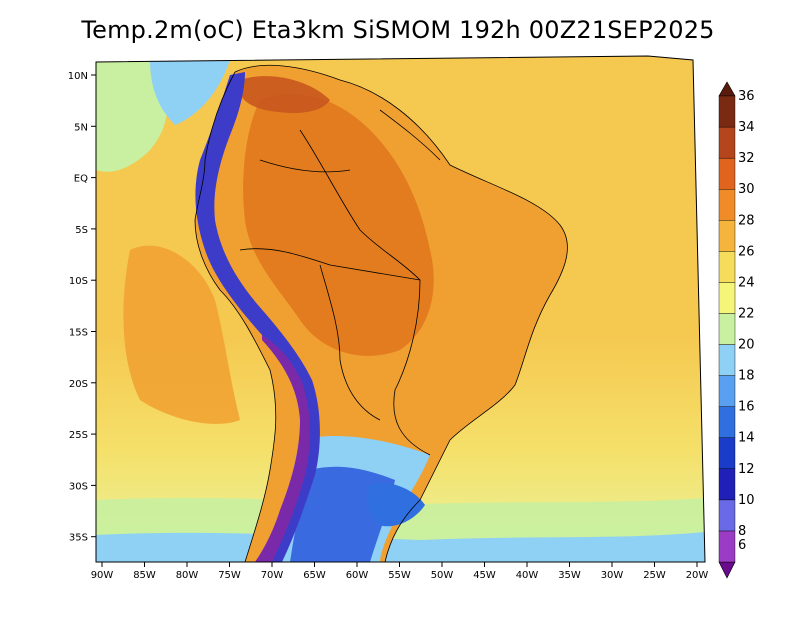  What do you see at coordinates (82, 307) in the screenshot?
I see `latitude-axis: 10N 5N EQ 5S 10S 15S 20S 25S 30S 35S` at bounding box center [82, 307].